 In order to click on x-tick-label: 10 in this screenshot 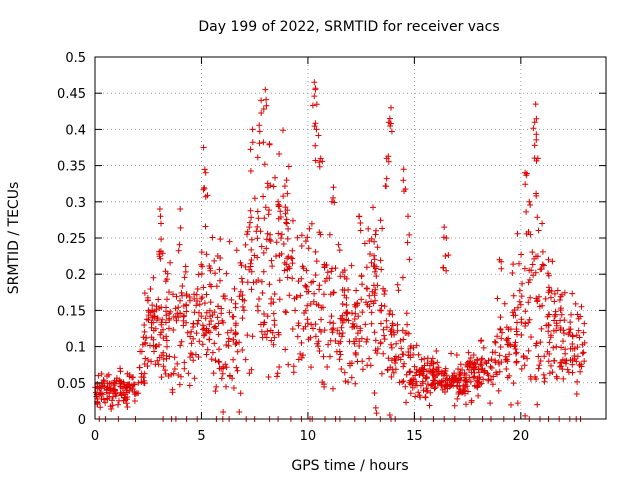, I will do `click(308, 436)`.